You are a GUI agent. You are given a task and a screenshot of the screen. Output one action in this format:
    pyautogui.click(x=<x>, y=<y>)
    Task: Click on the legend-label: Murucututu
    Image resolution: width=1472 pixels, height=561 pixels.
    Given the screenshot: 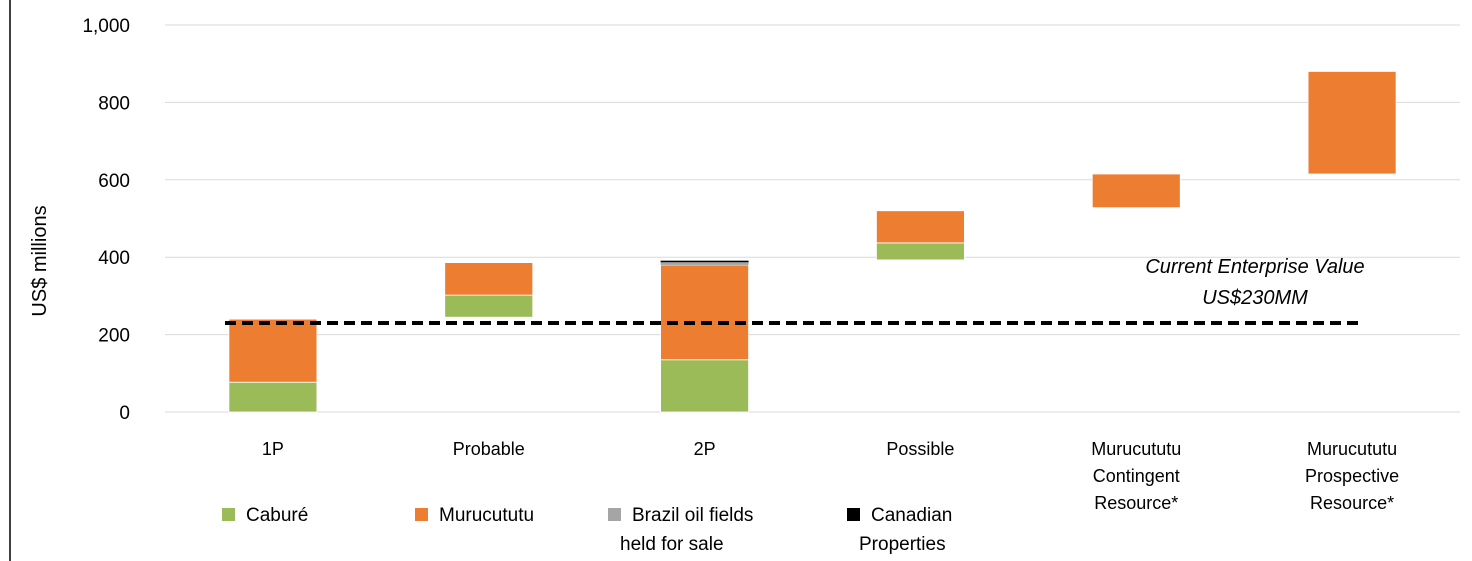 What is the action you would take?
    pyautogui.click(x=486, y=515)
    